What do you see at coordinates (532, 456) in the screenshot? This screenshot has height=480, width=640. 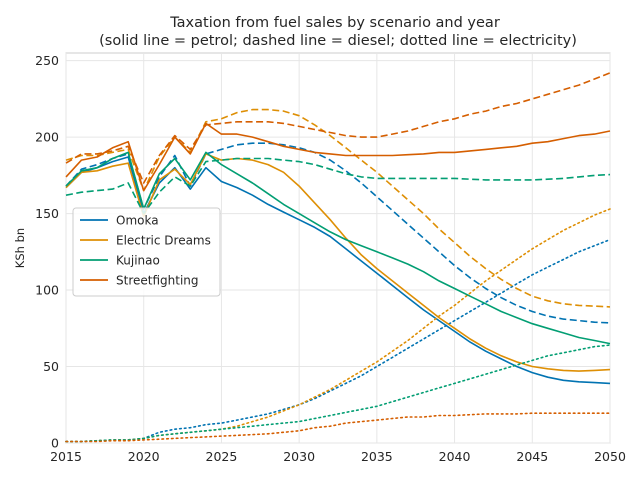 I see `x-tick-label: 2045` at bounding box center [532, 456].